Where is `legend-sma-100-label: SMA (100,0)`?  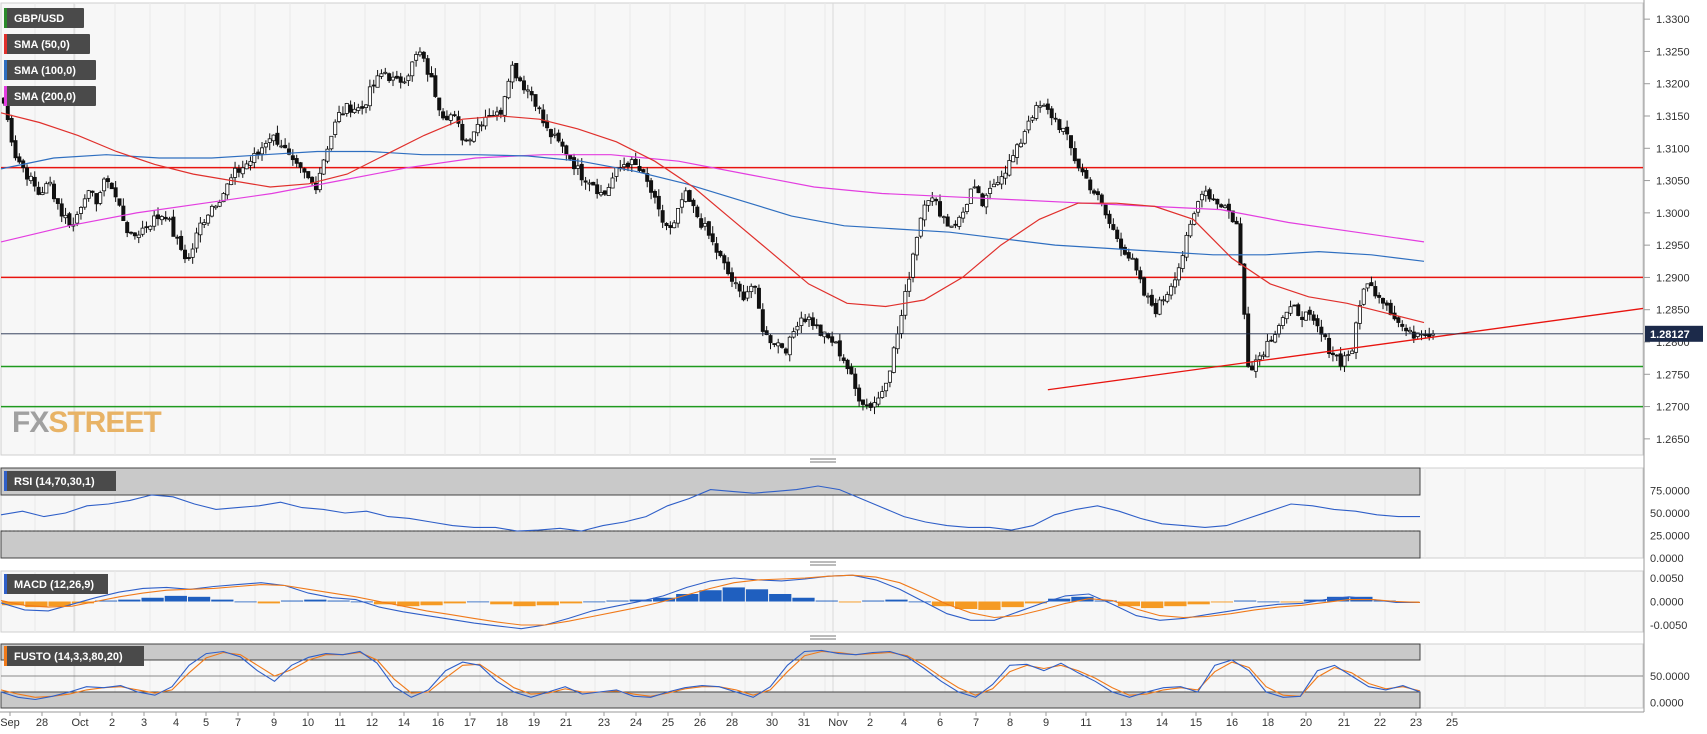
legend-sma-100-label: SMA (100,0) is located at coordinates (45, 71).